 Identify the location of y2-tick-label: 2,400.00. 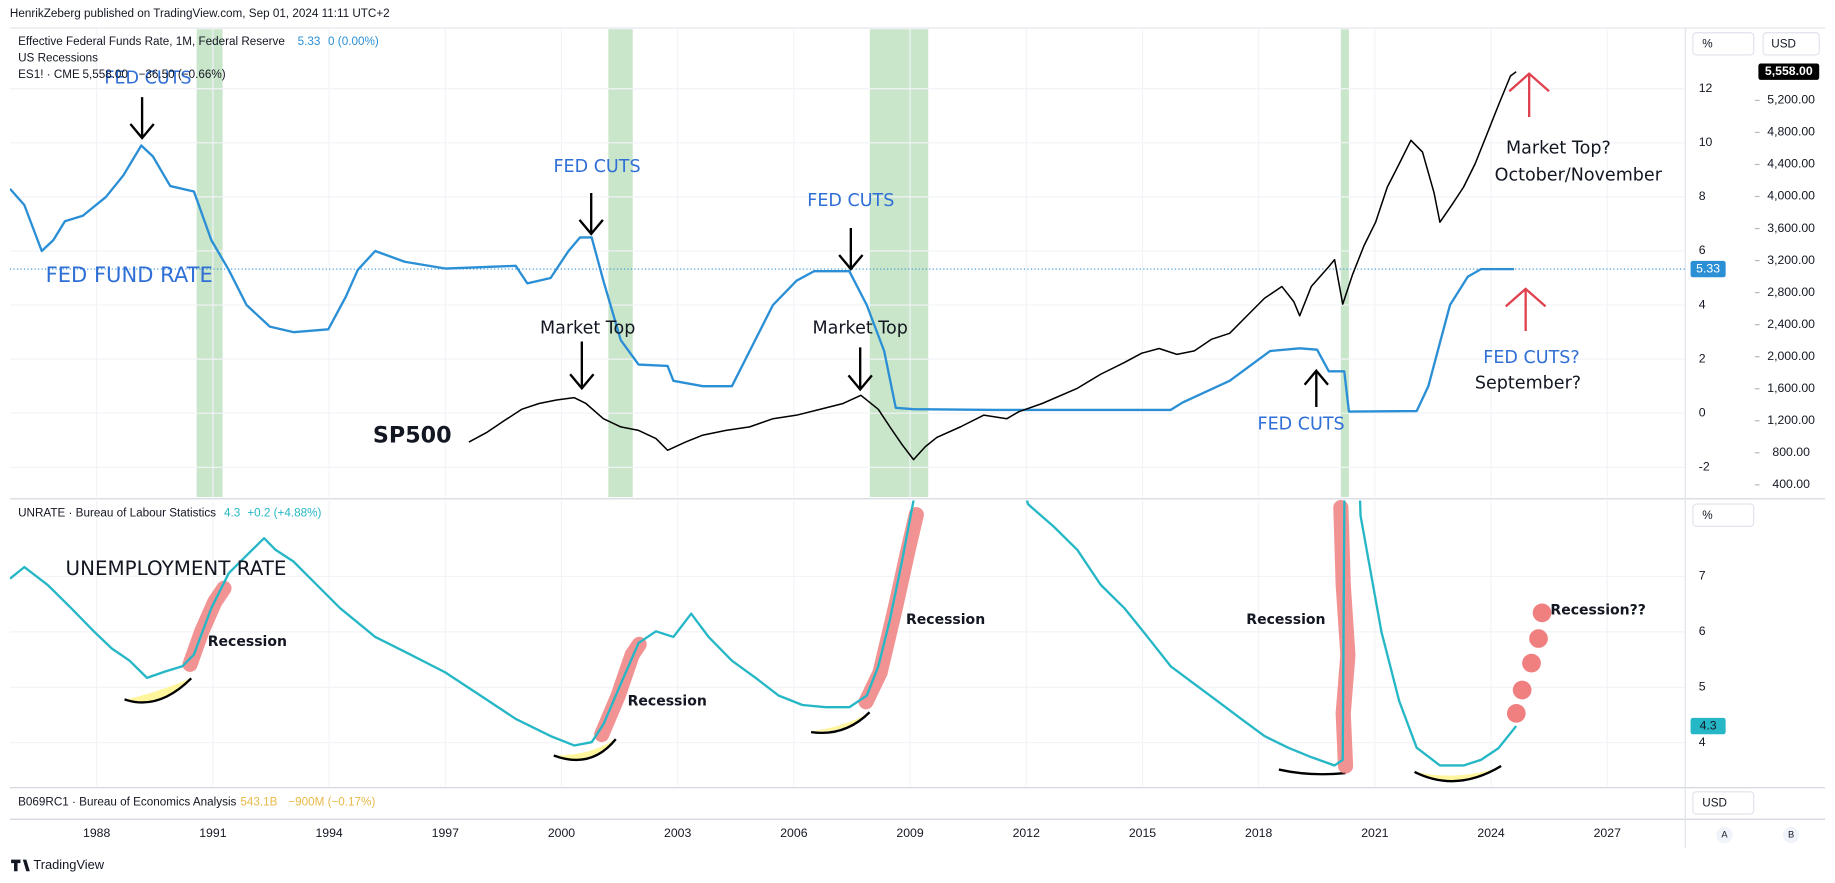
(1791, 324).